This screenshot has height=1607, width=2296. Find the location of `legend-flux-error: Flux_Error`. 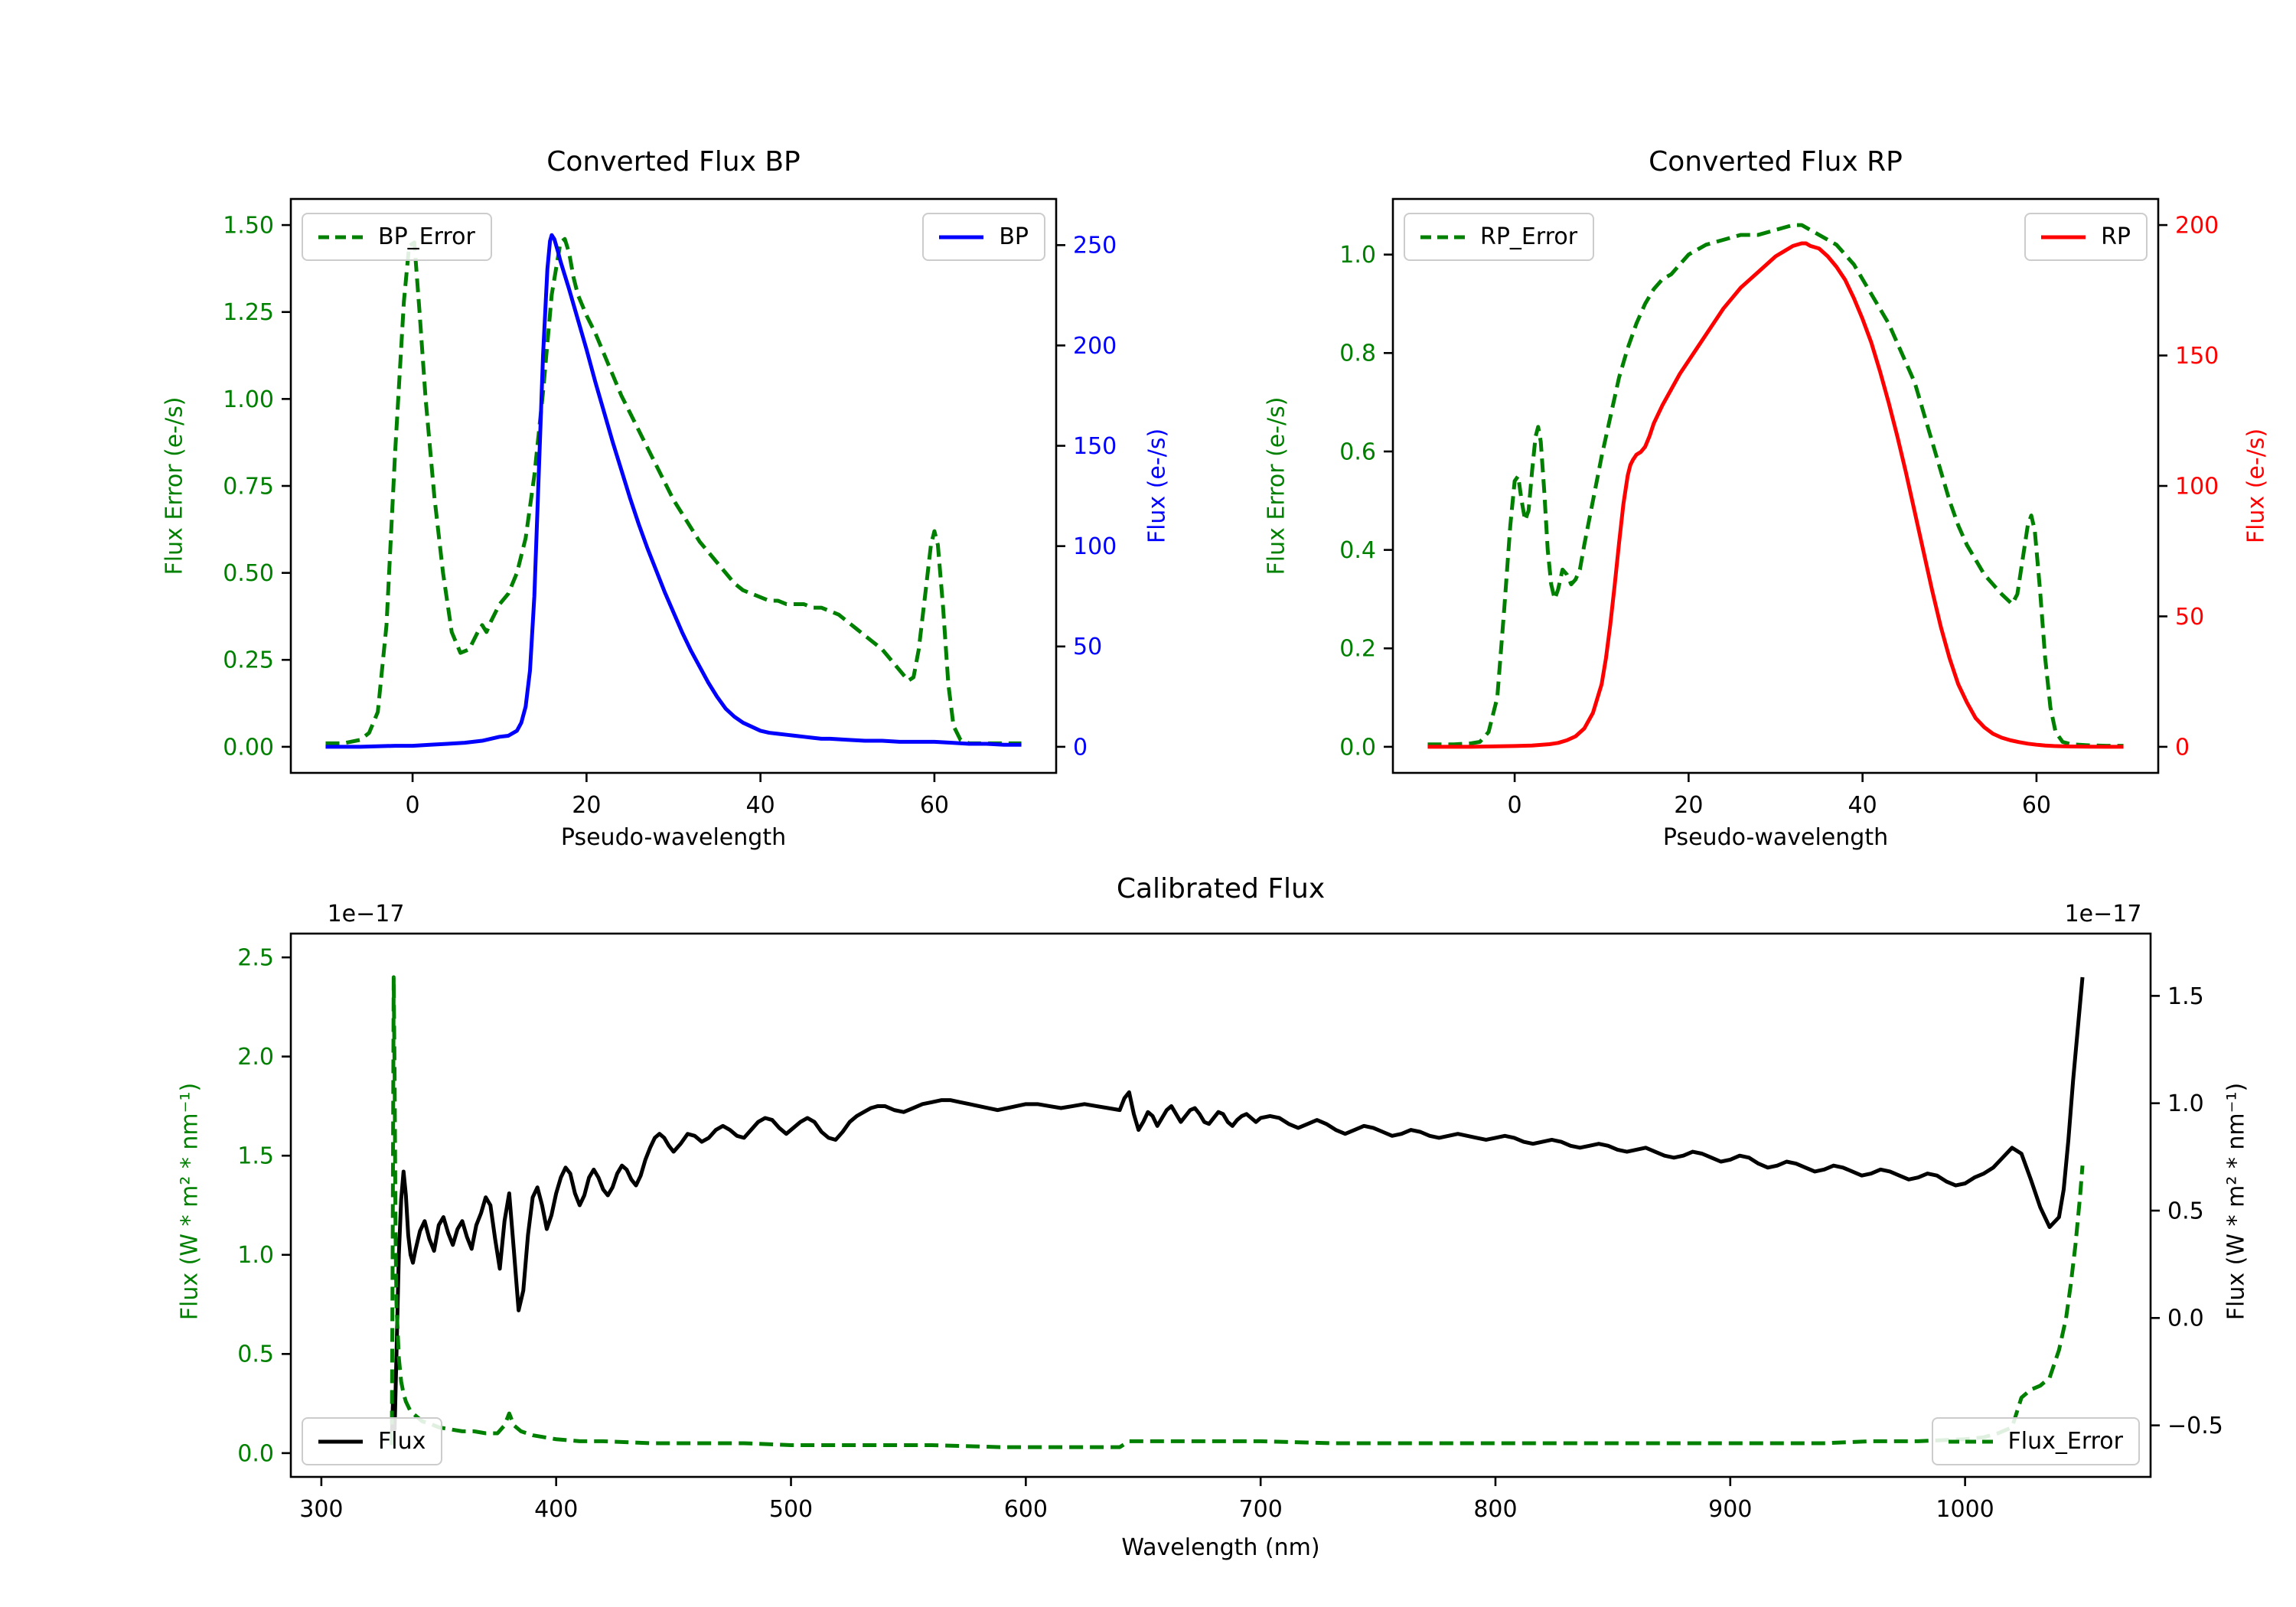

legend-flux-error: Flux_Error is located at coordinates (2035, 1441).